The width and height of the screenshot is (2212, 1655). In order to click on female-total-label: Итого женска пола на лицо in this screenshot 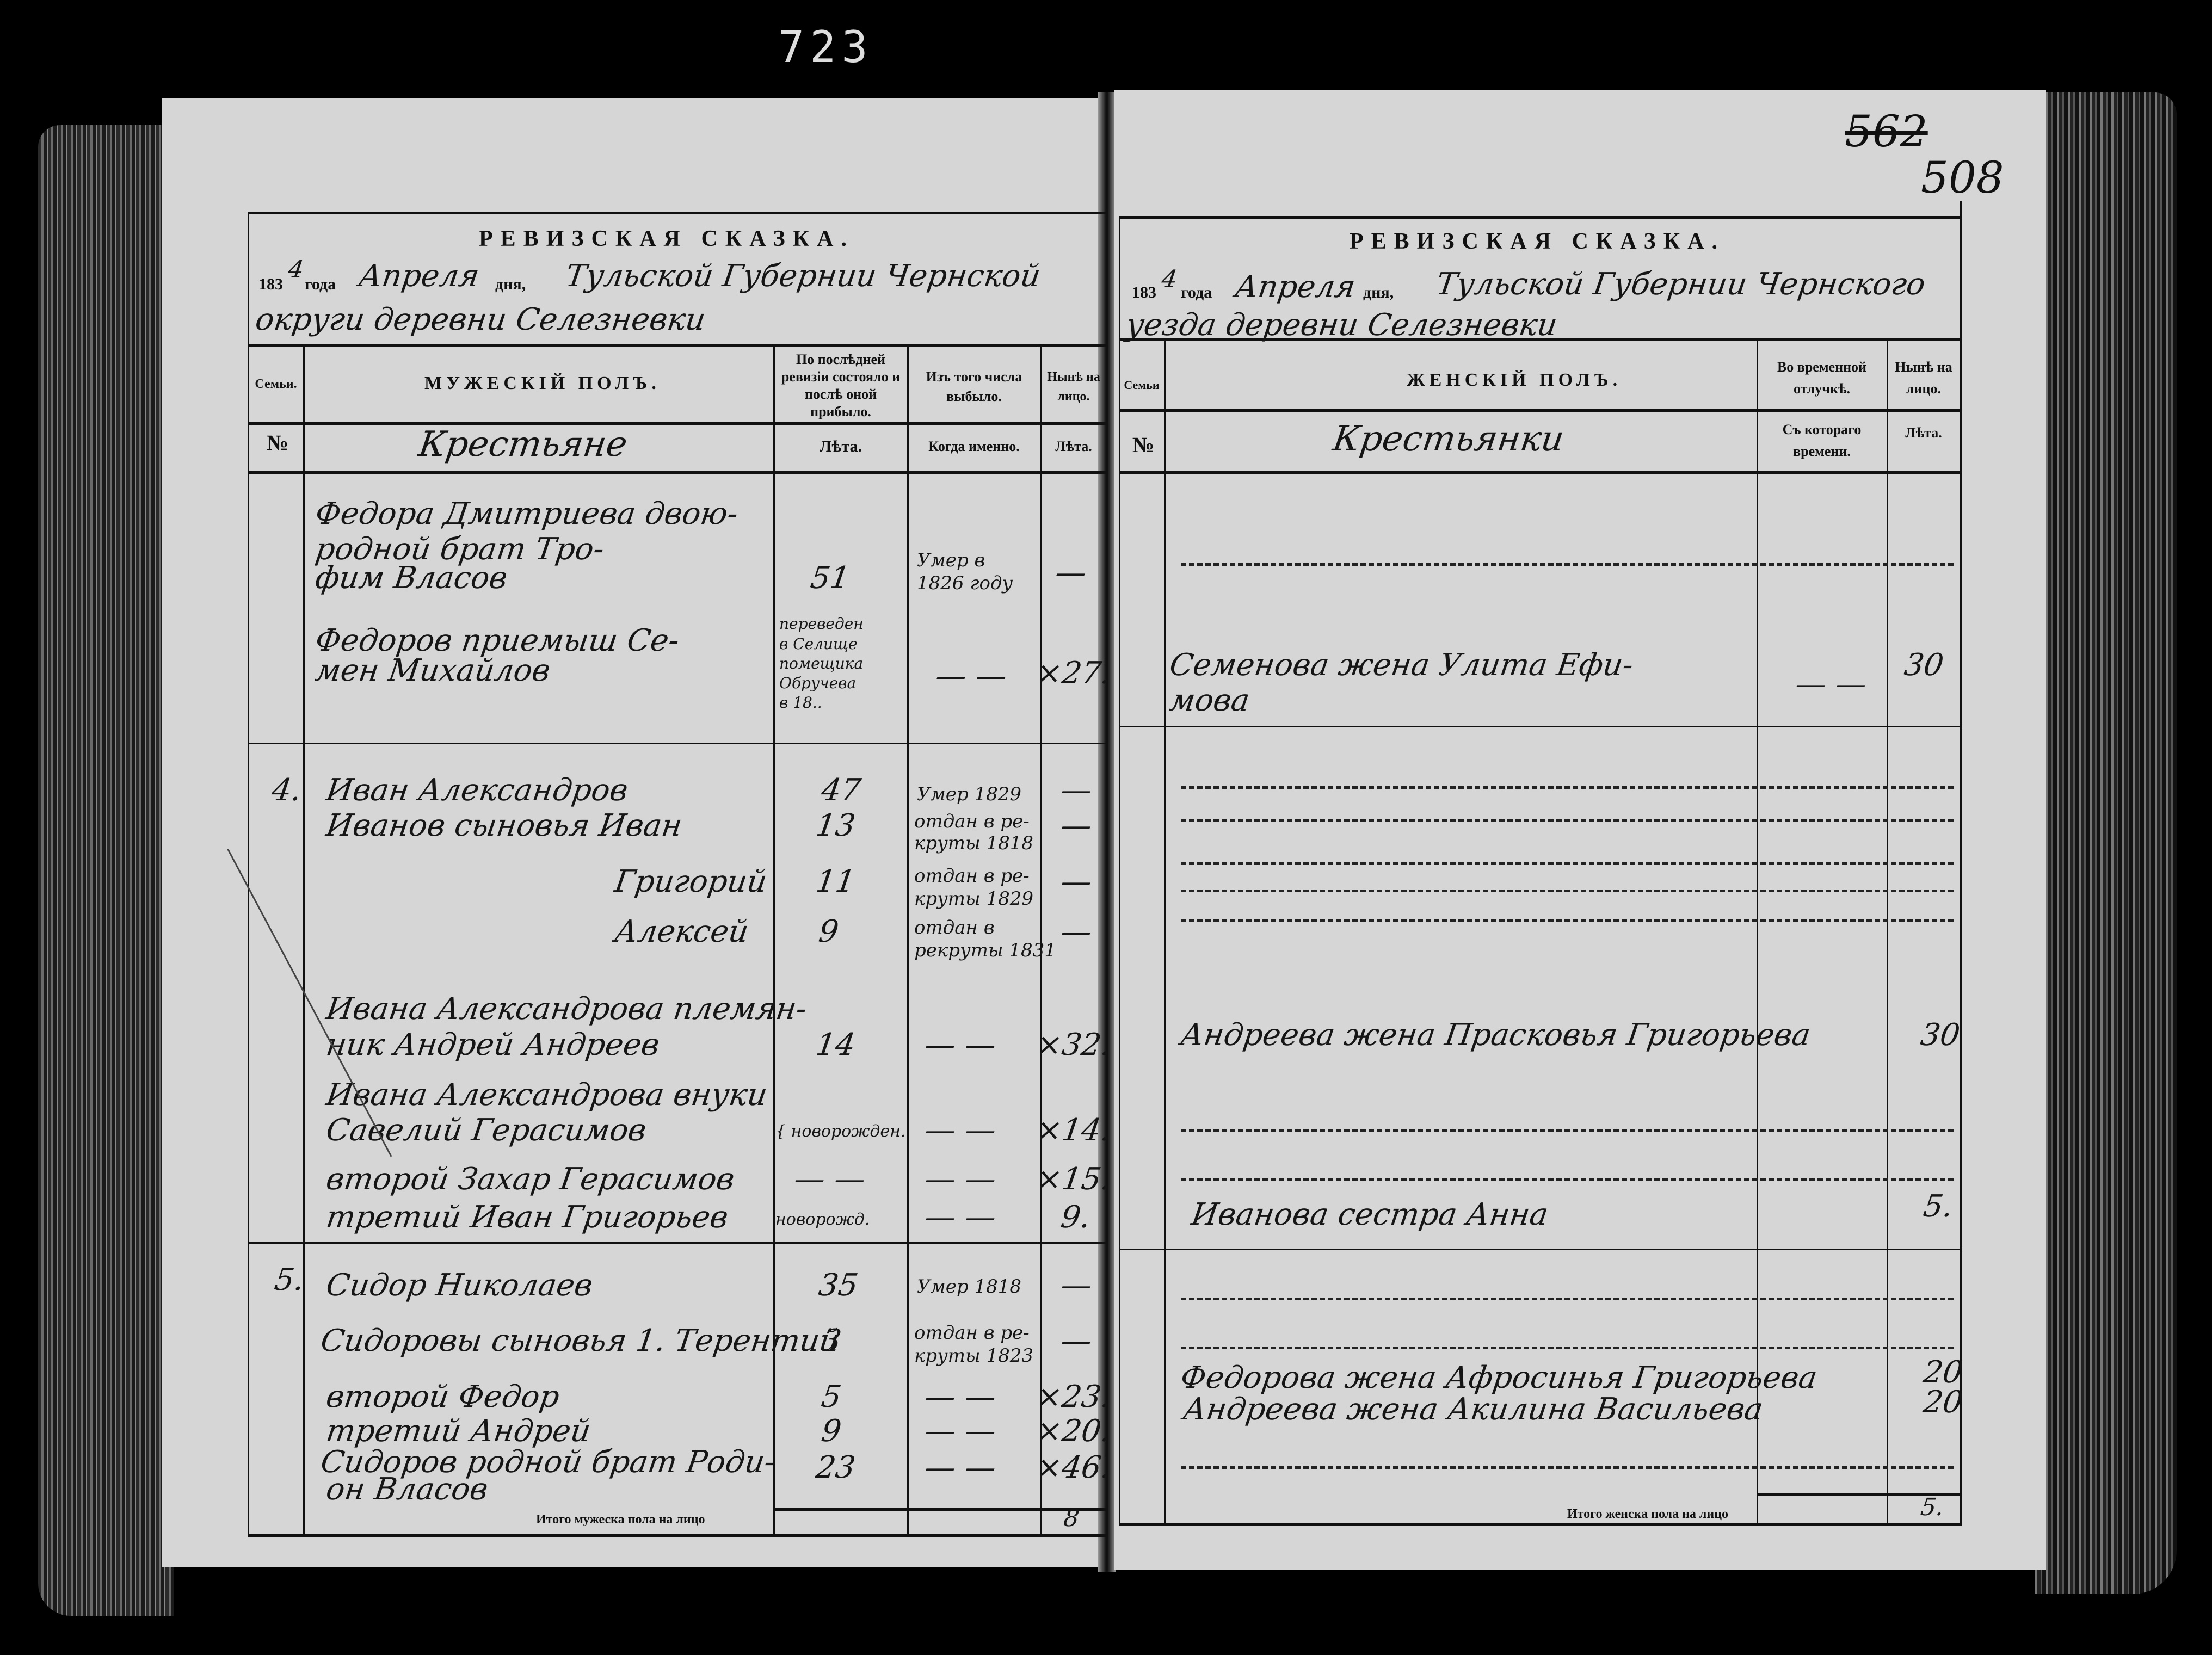, I will do `click(1648, 1514)`.